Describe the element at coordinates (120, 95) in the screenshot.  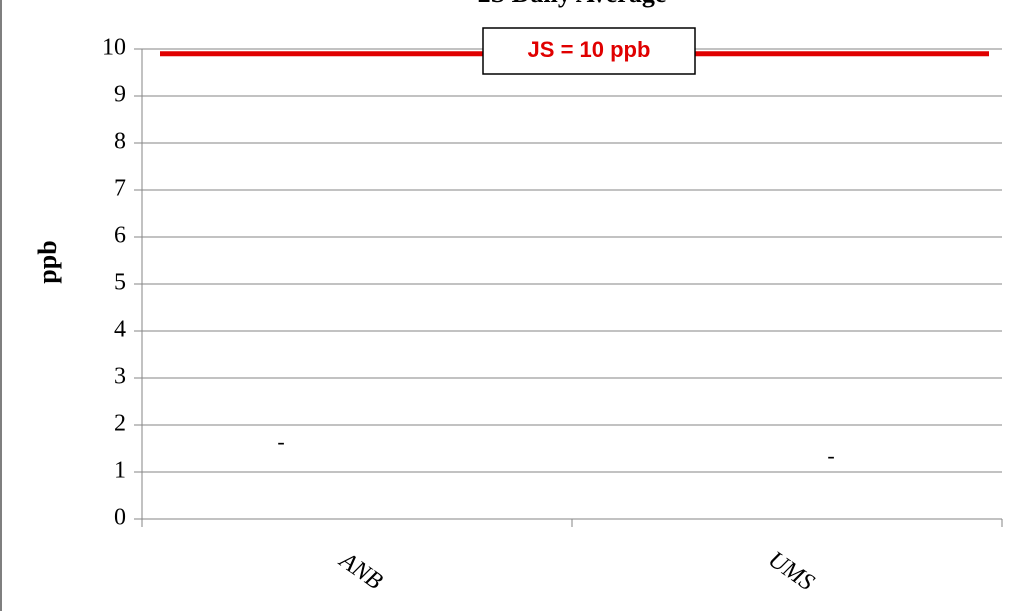
I see `y-tick-label: 9` at that location.